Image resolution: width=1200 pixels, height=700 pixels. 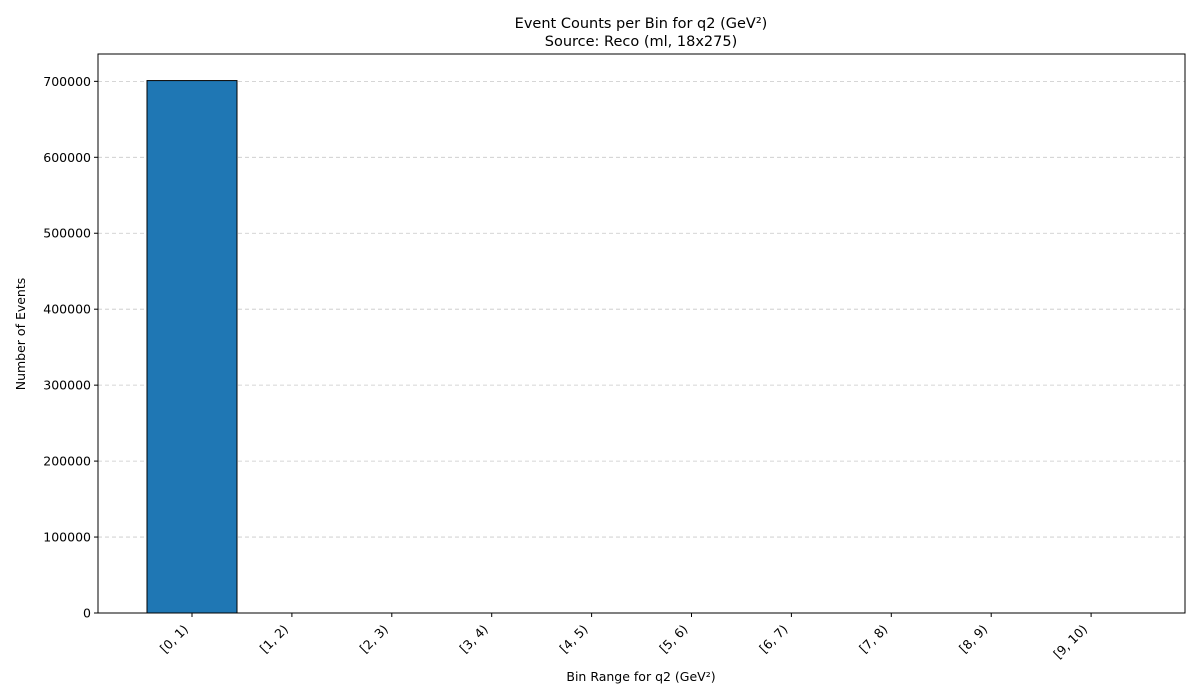 What do you see at coordinates (67, 461) in the screenshot?
I see `y-tick-label: 200000` at bounding box center [67, 461].